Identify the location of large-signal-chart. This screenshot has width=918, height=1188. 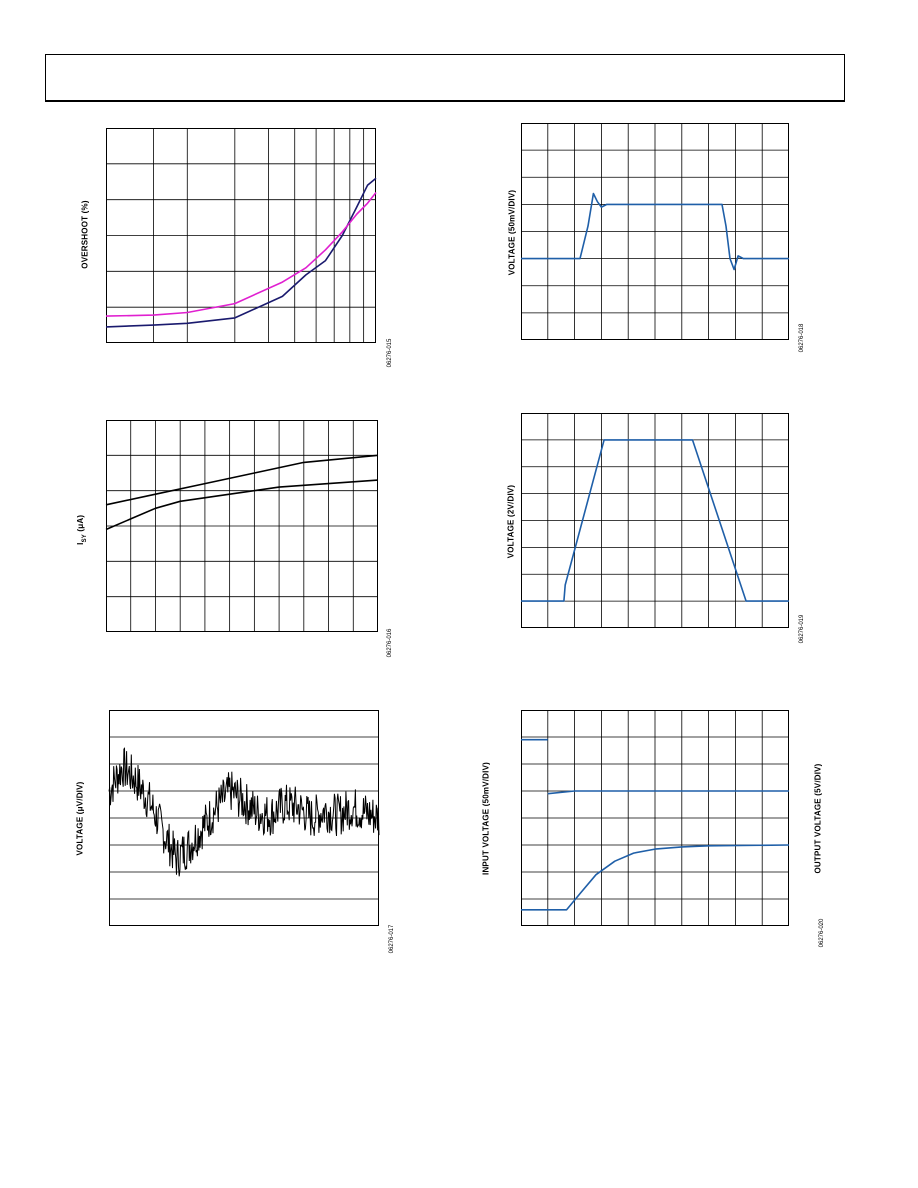
(655, 520).